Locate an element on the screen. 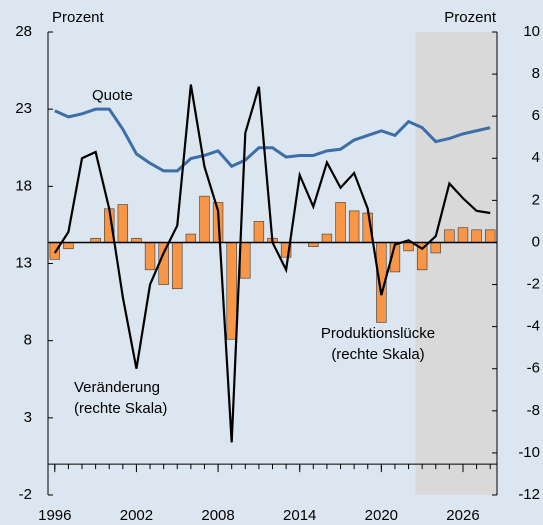 The width and height of the screenshot is (543, 525). y-tick-label: 23 is located at coordinates (23, 108).